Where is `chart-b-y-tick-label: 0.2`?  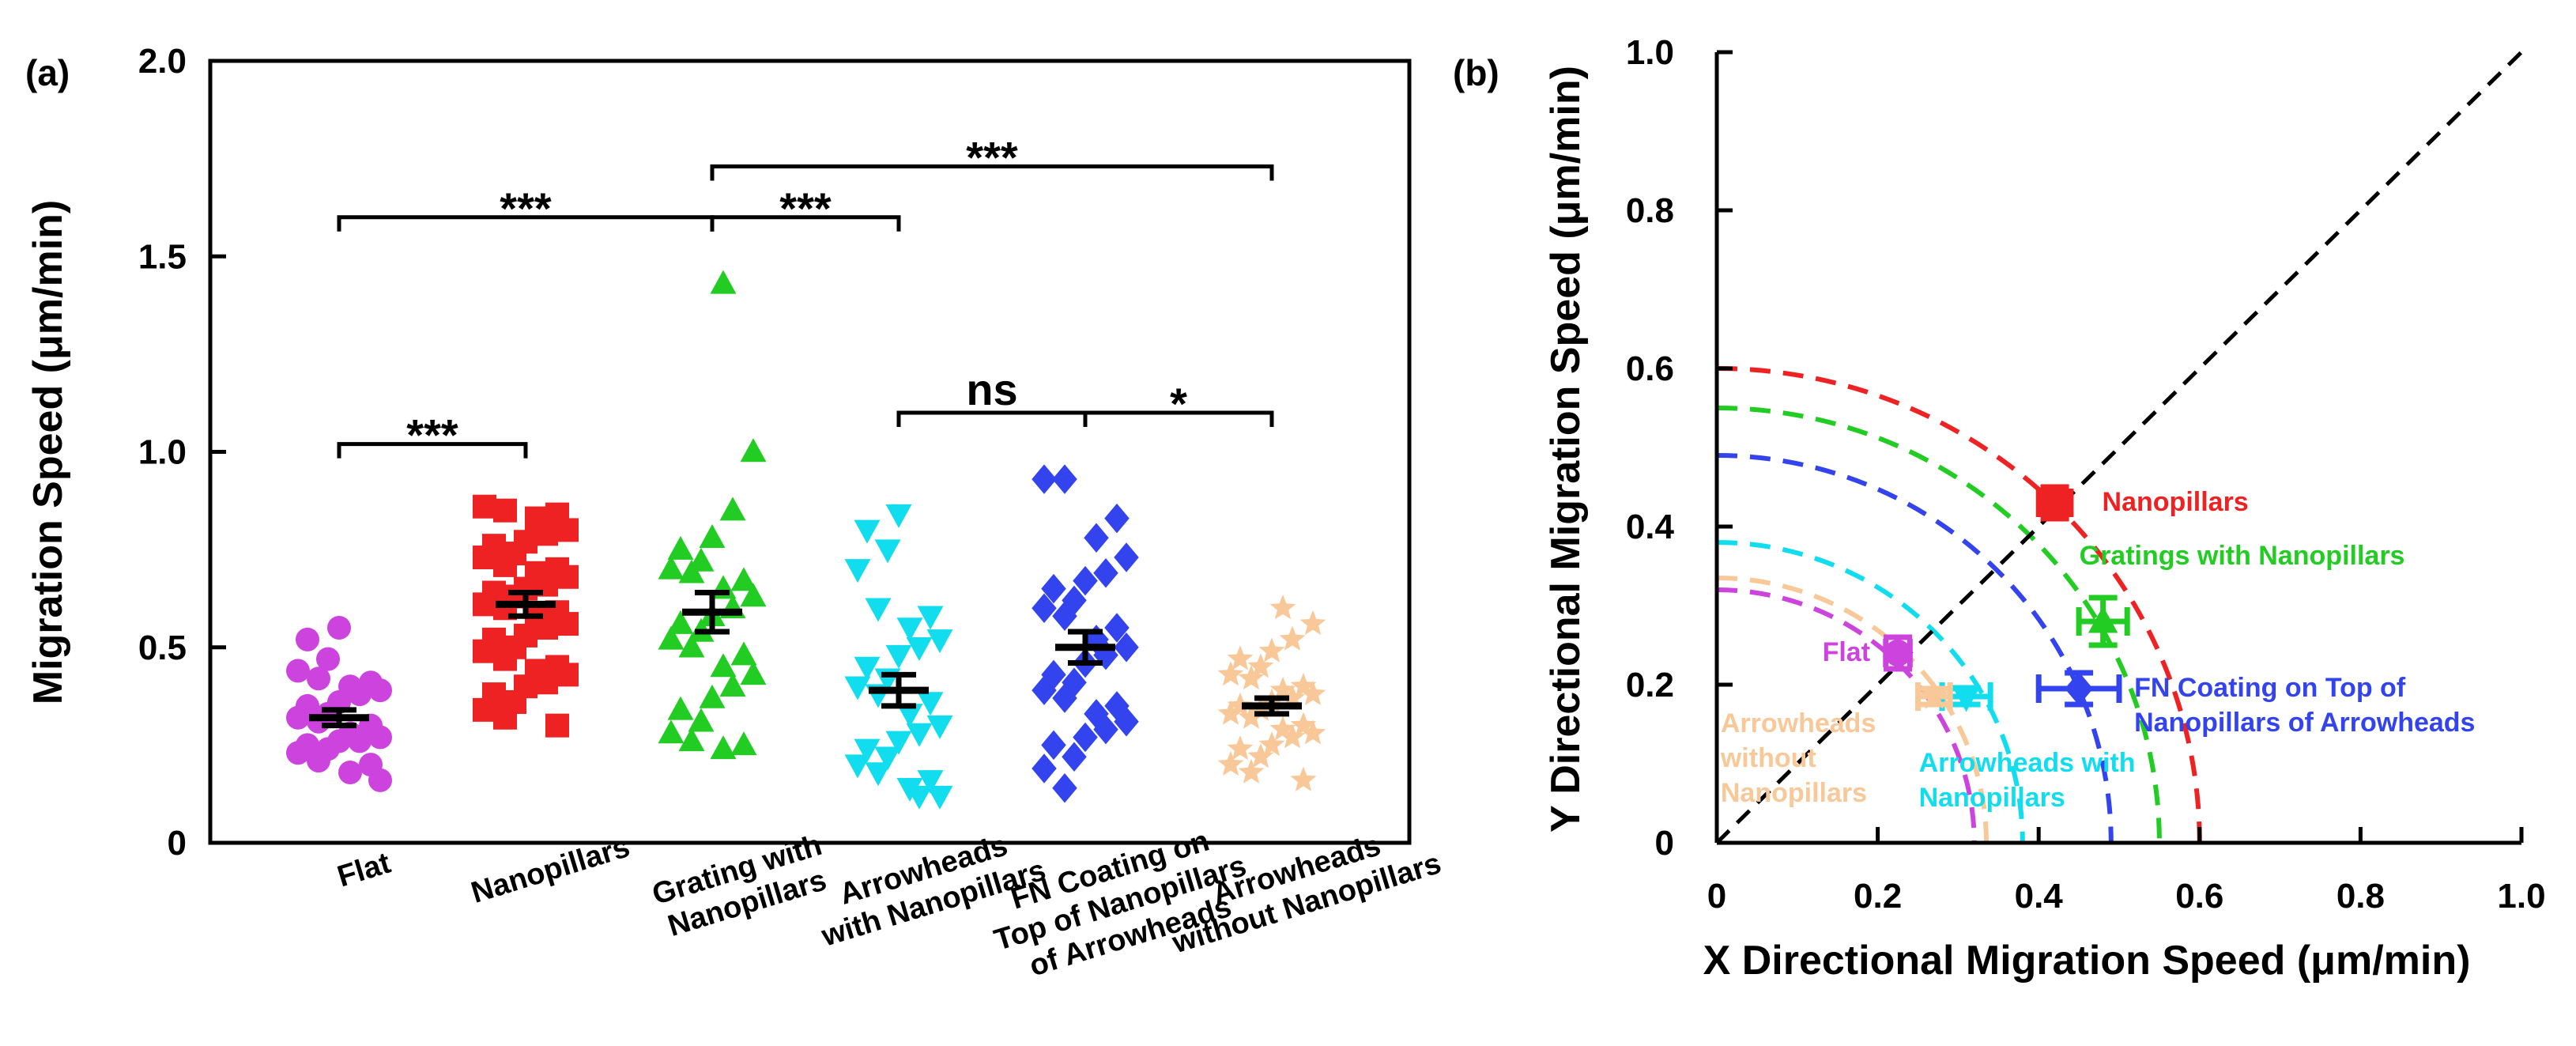 chart-b-y-tick-label: 0.2 is located at coordinates (1650, 685).